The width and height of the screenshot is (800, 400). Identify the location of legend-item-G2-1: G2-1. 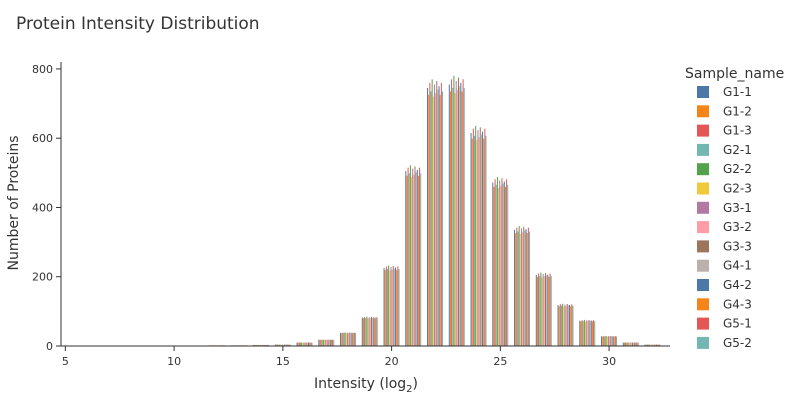
(724, 150).